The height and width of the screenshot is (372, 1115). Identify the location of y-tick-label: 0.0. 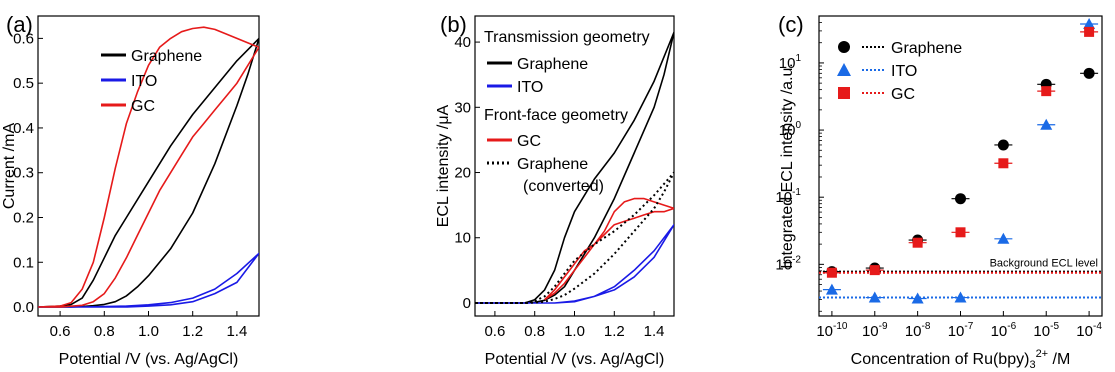
(23, 307).